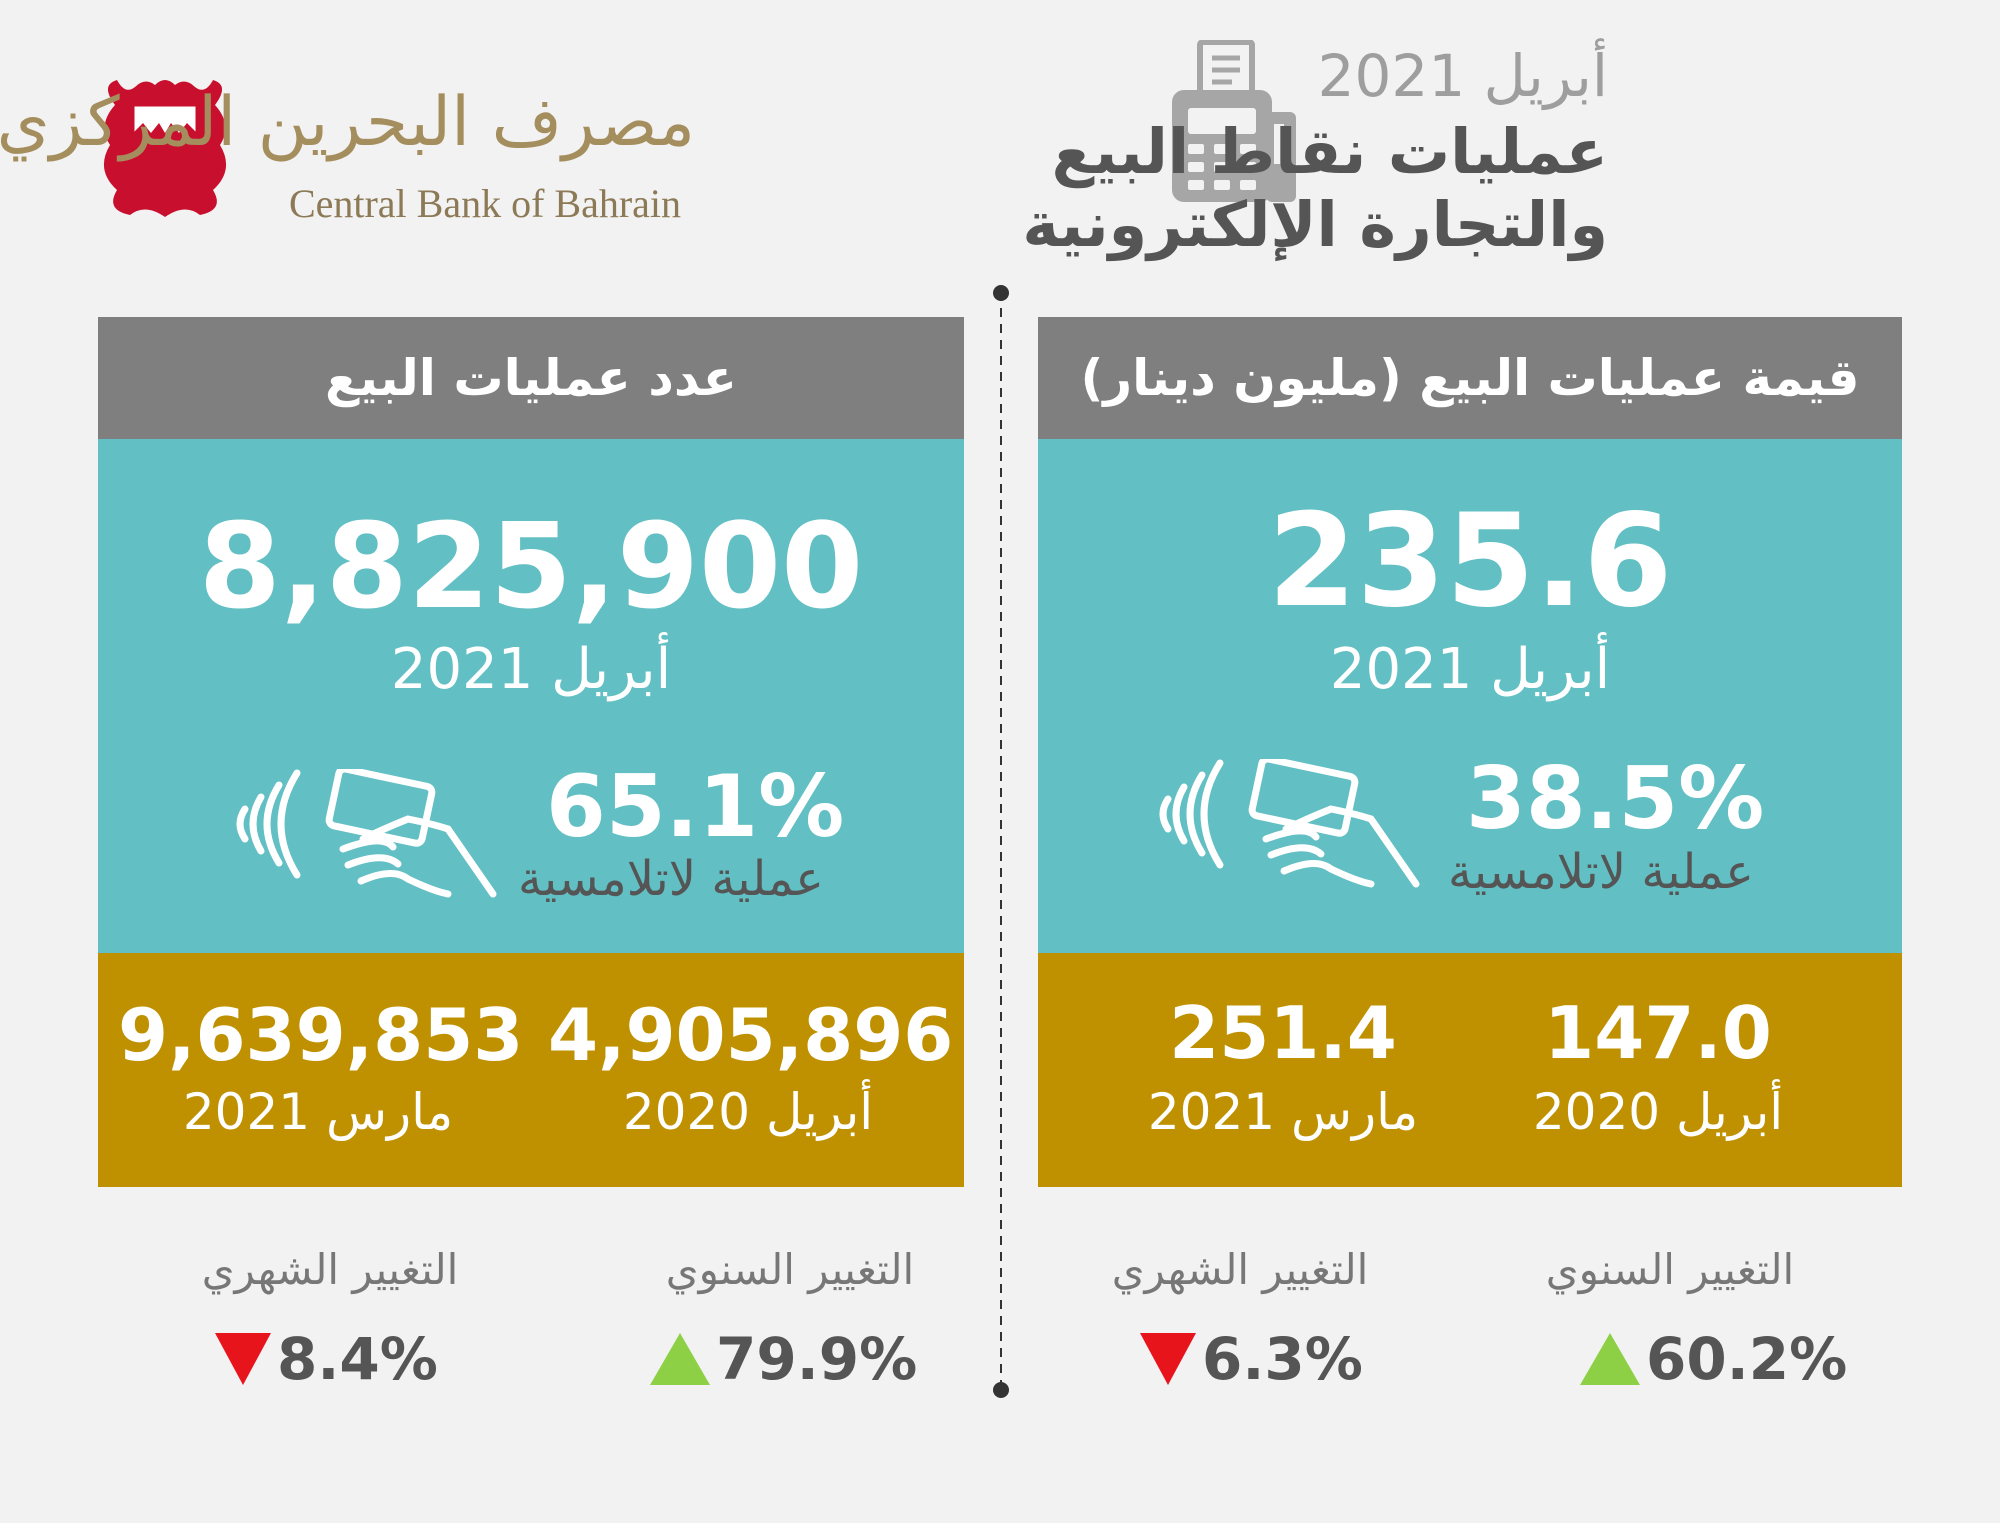 This screenshot has height=1523, width=2000. What do you see at coordinates (1001, 841) in the screenshot?
I see `center-divider` at bounding box center [1001, 841].